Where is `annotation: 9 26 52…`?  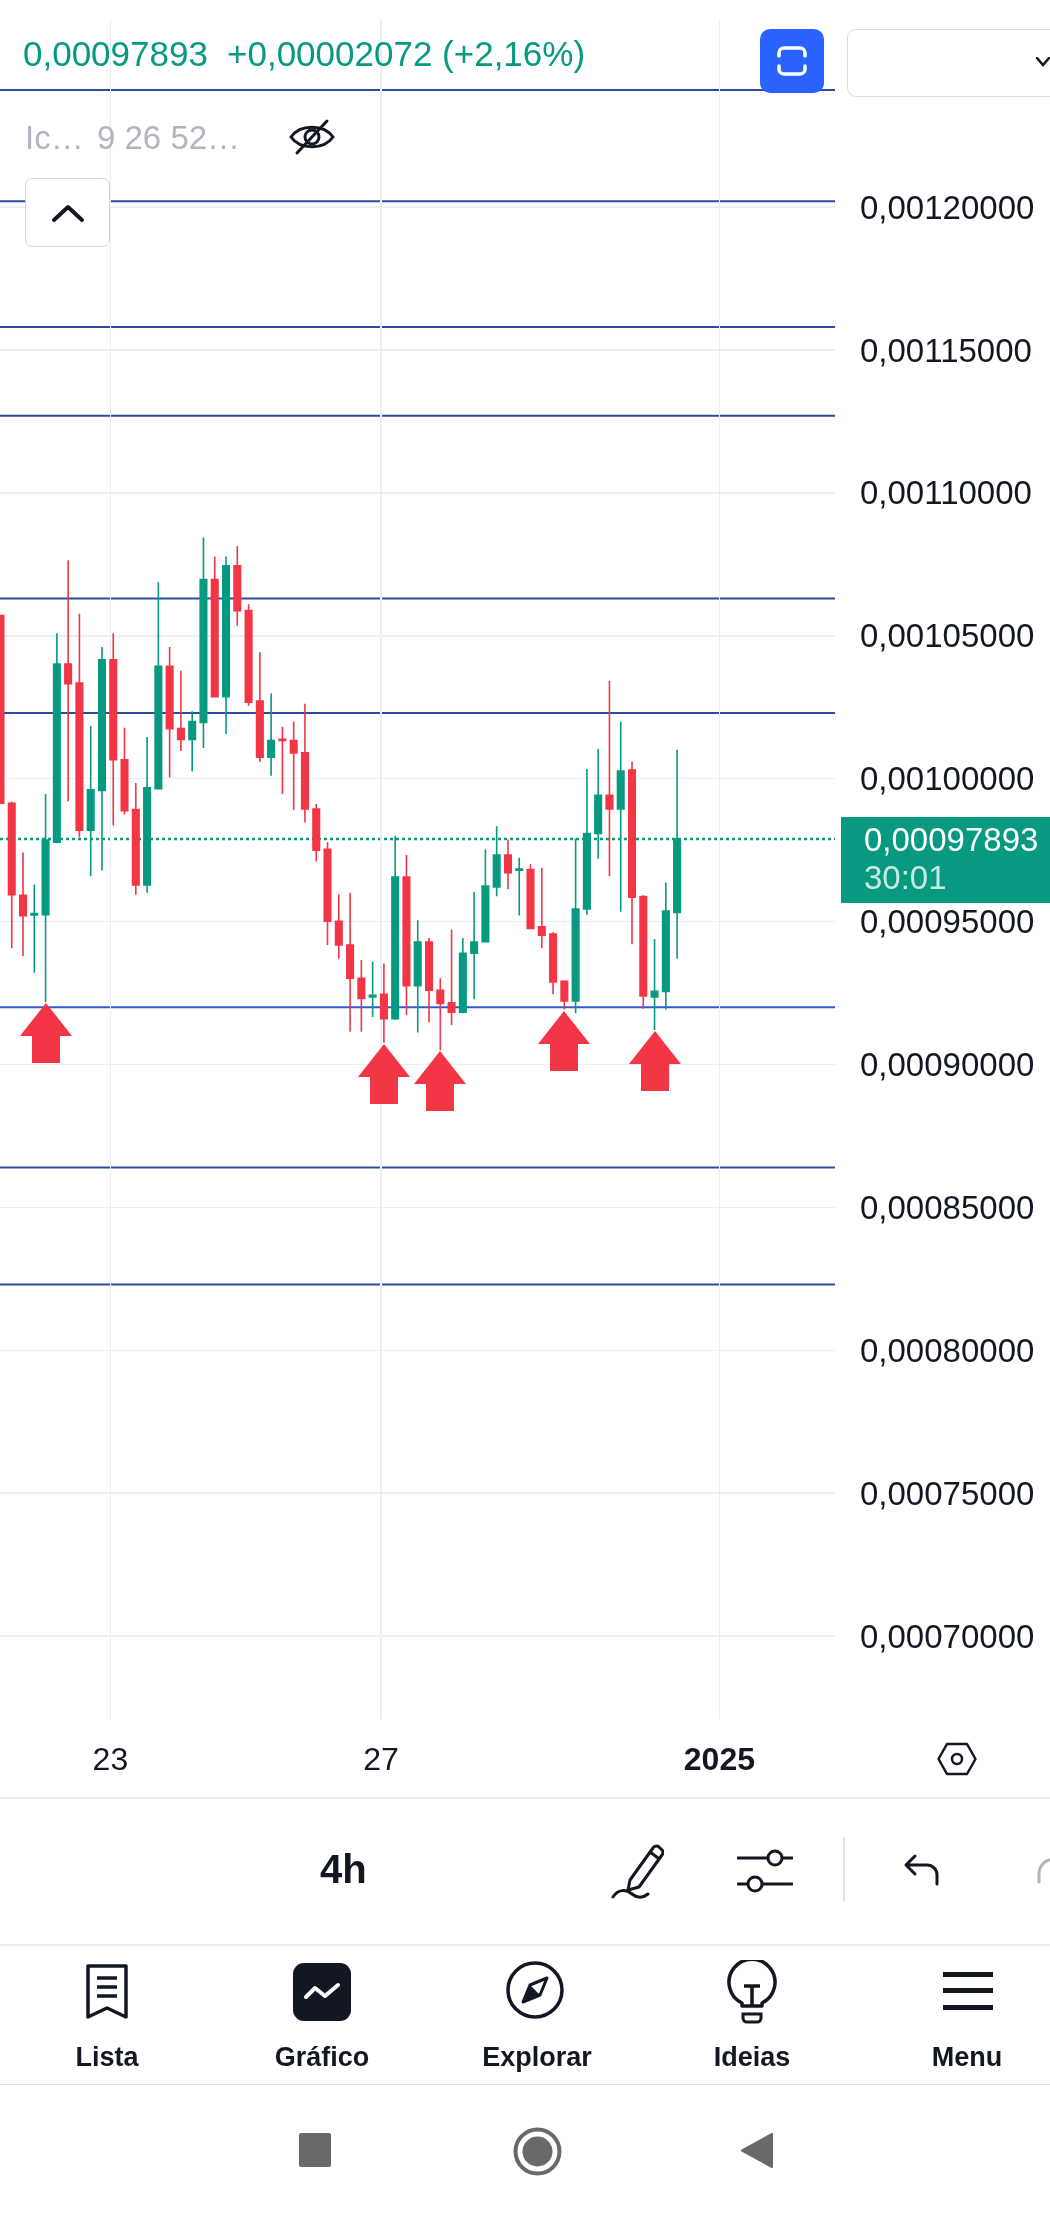 annotation: 9 26 52… is located at coordinates (169, 137).